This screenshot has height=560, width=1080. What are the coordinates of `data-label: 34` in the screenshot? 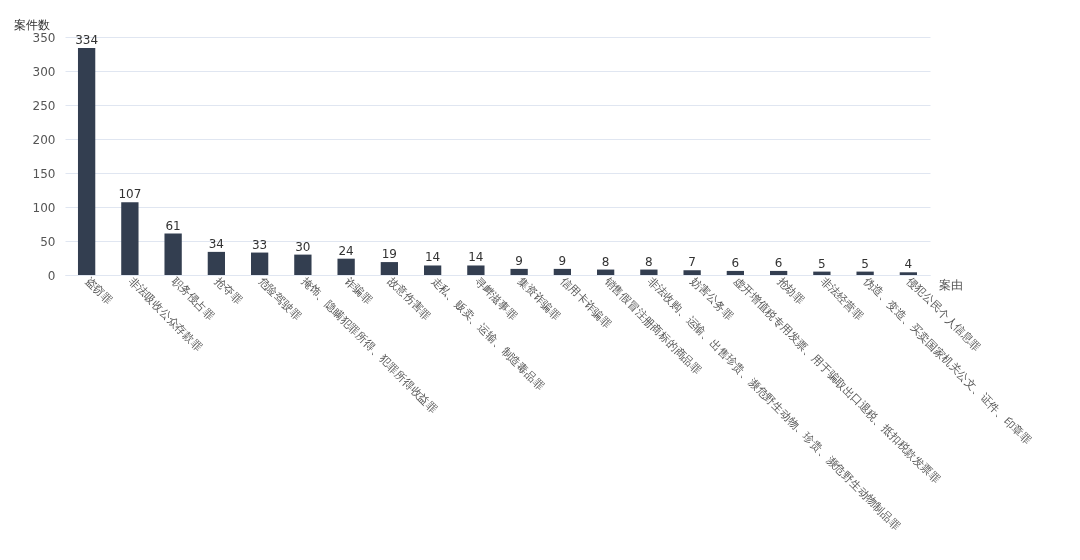 It's located at (216, 243).